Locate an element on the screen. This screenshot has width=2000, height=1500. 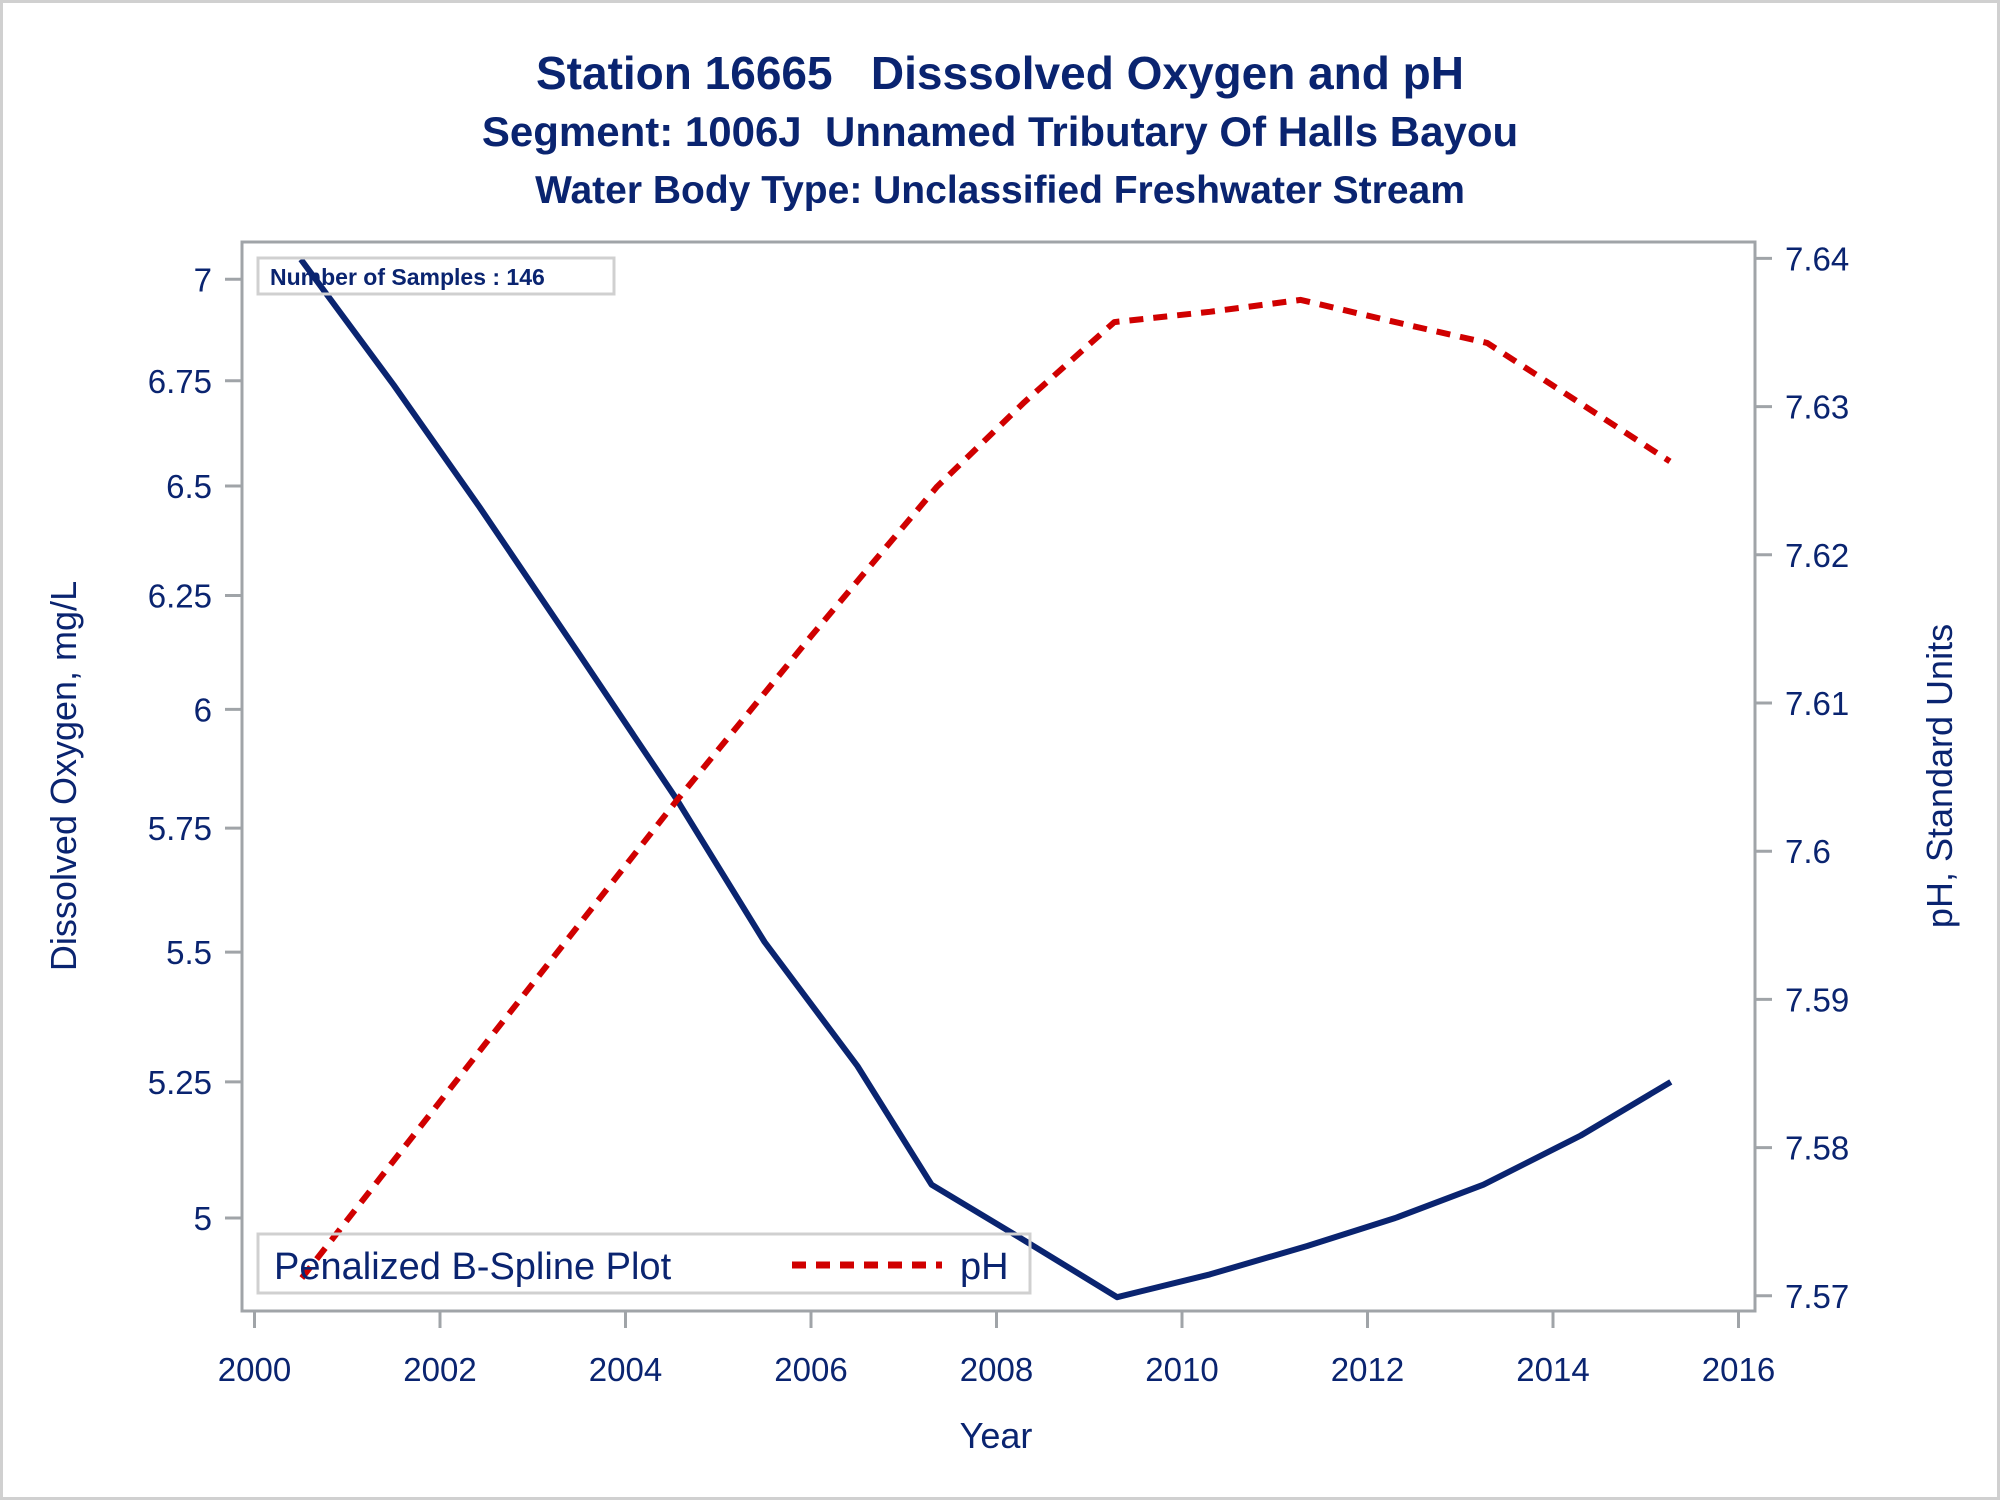
y2-tick-label: 7.58 is located at coordinates (1817, 1148).